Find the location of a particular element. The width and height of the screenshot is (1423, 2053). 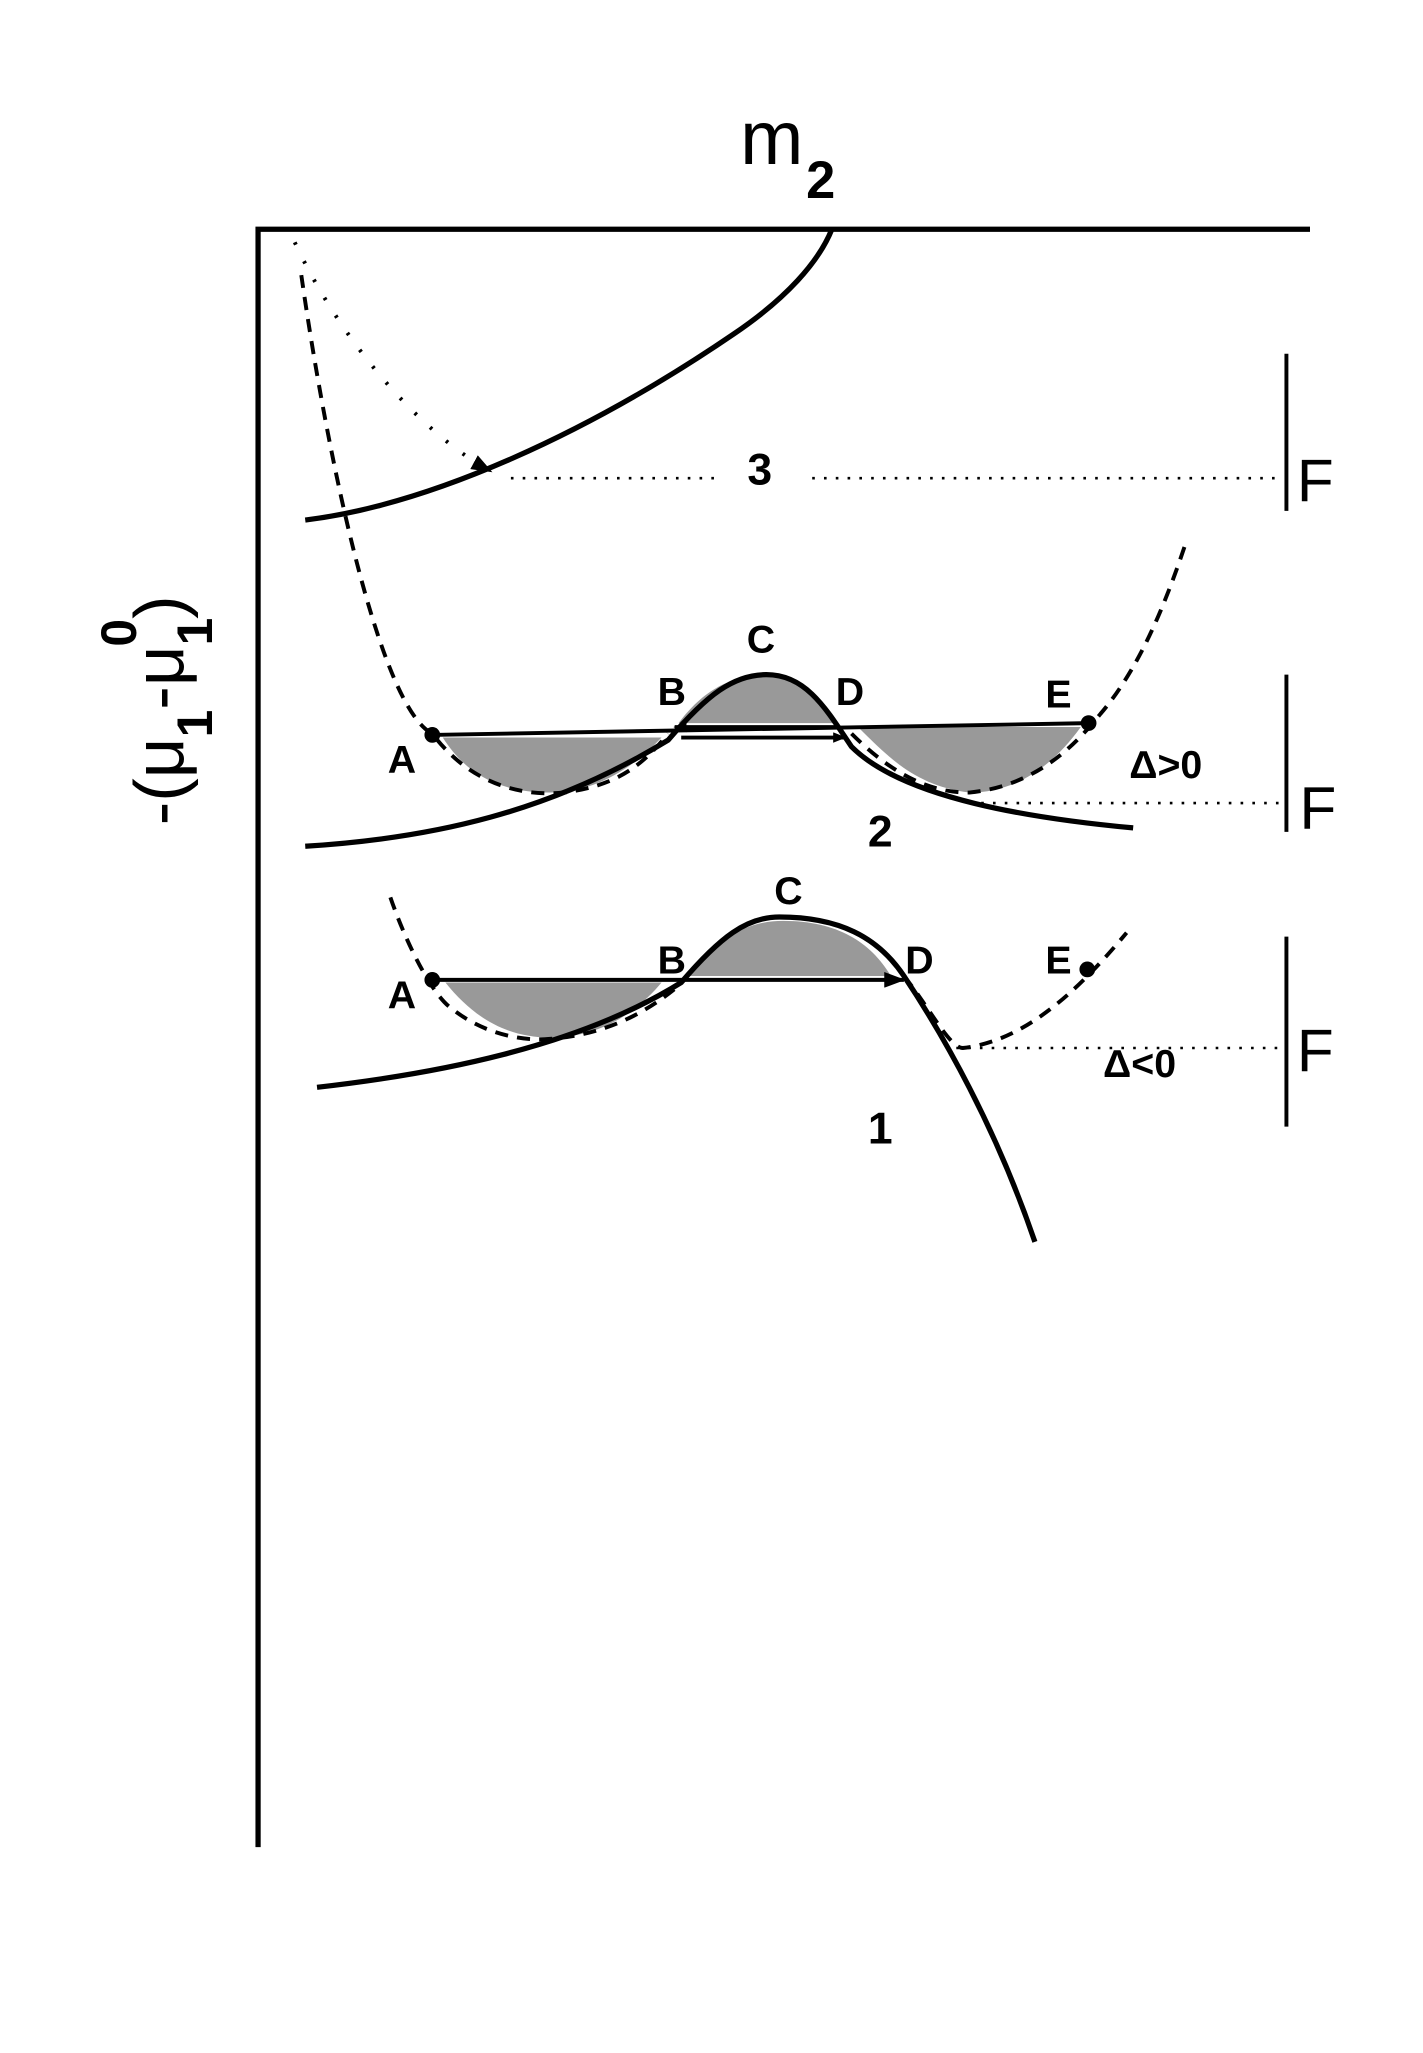

curve-label: 1 is located at coordinates (880, 1129).